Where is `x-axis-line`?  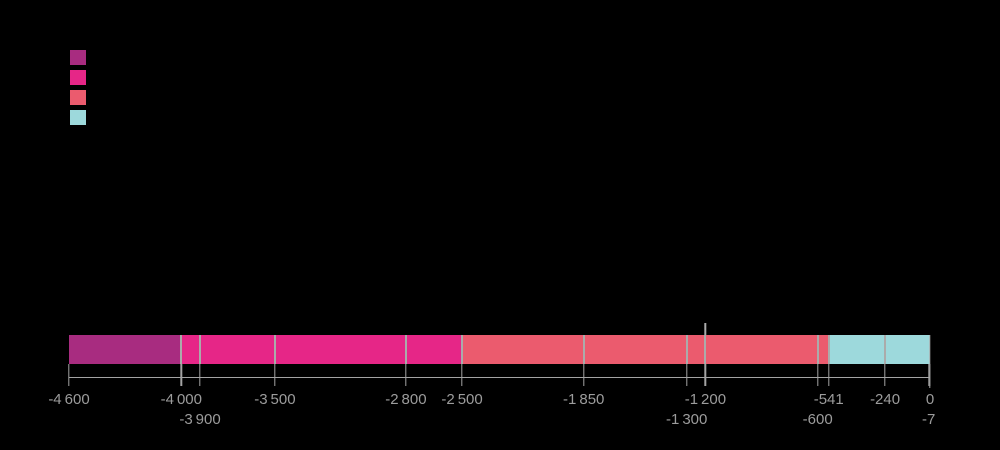 x-axis-line is located at coordinates (499, 378).